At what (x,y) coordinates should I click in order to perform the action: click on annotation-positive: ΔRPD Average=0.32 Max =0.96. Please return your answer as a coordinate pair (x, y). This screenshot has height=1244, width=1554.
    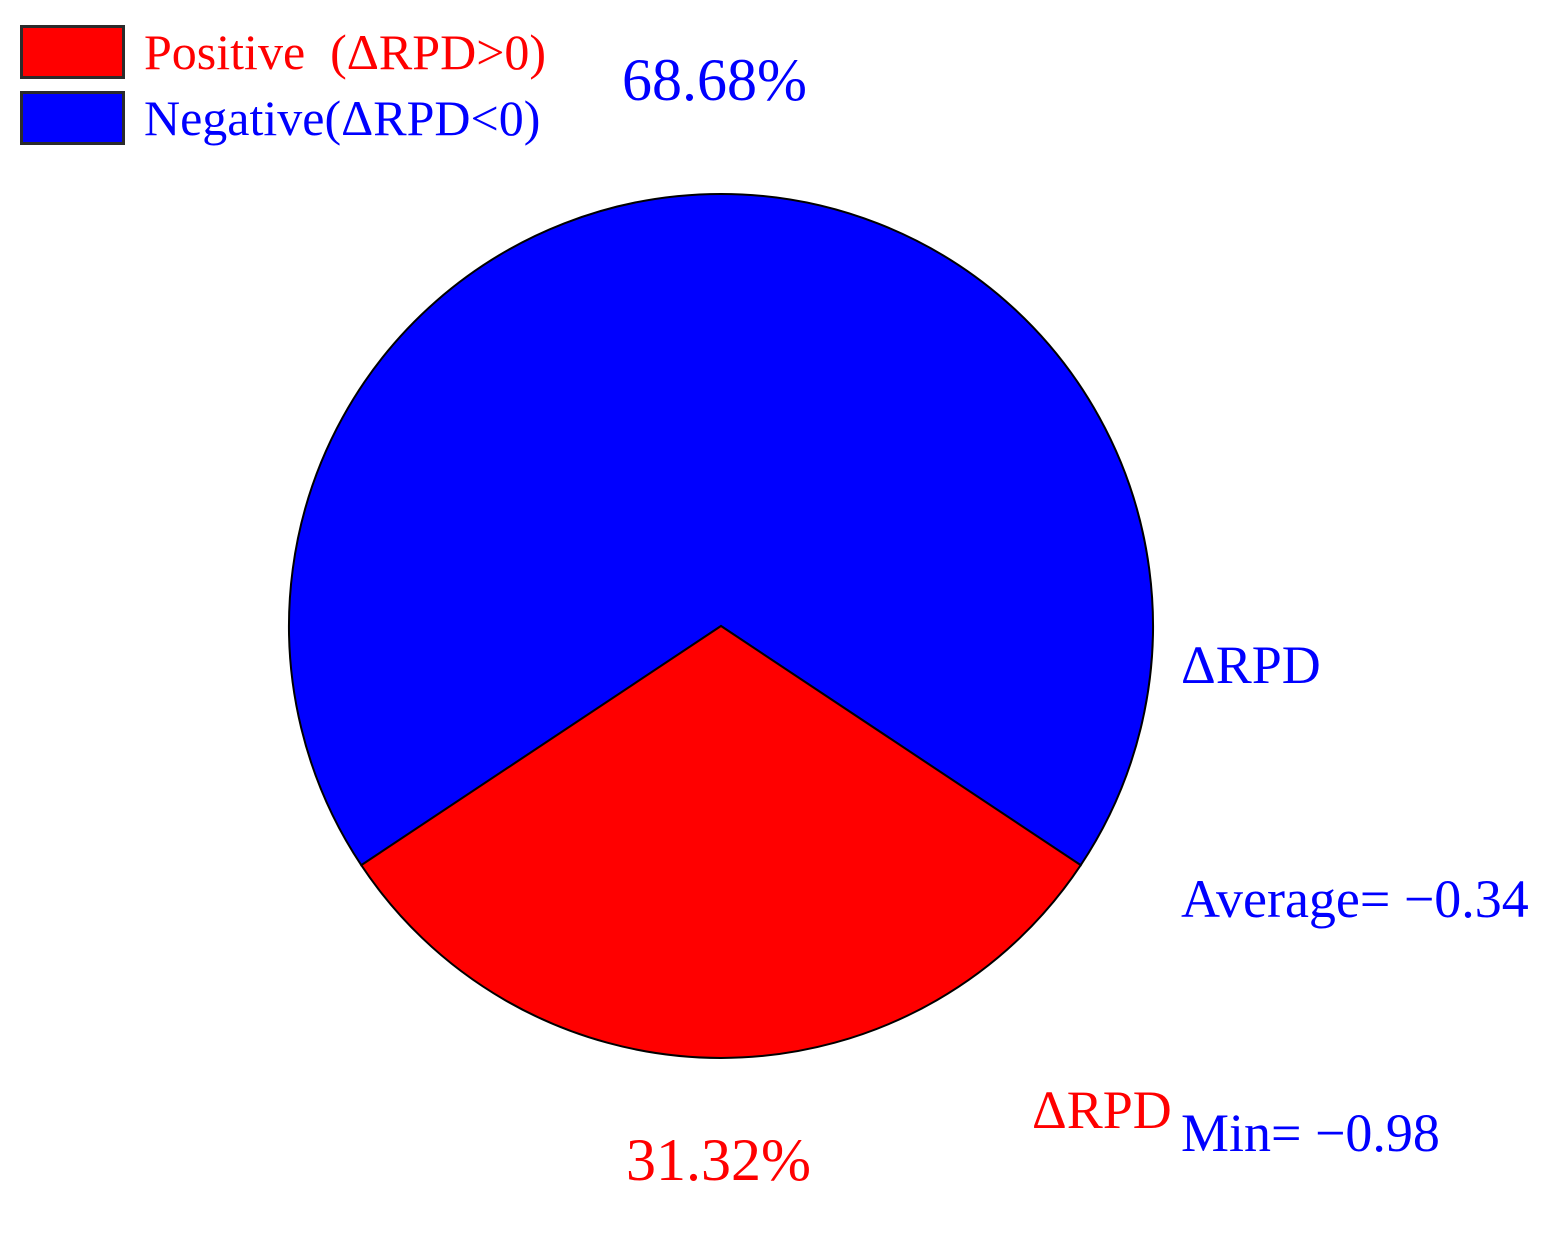
    Looking at the image, I should click on (1184, 1077).